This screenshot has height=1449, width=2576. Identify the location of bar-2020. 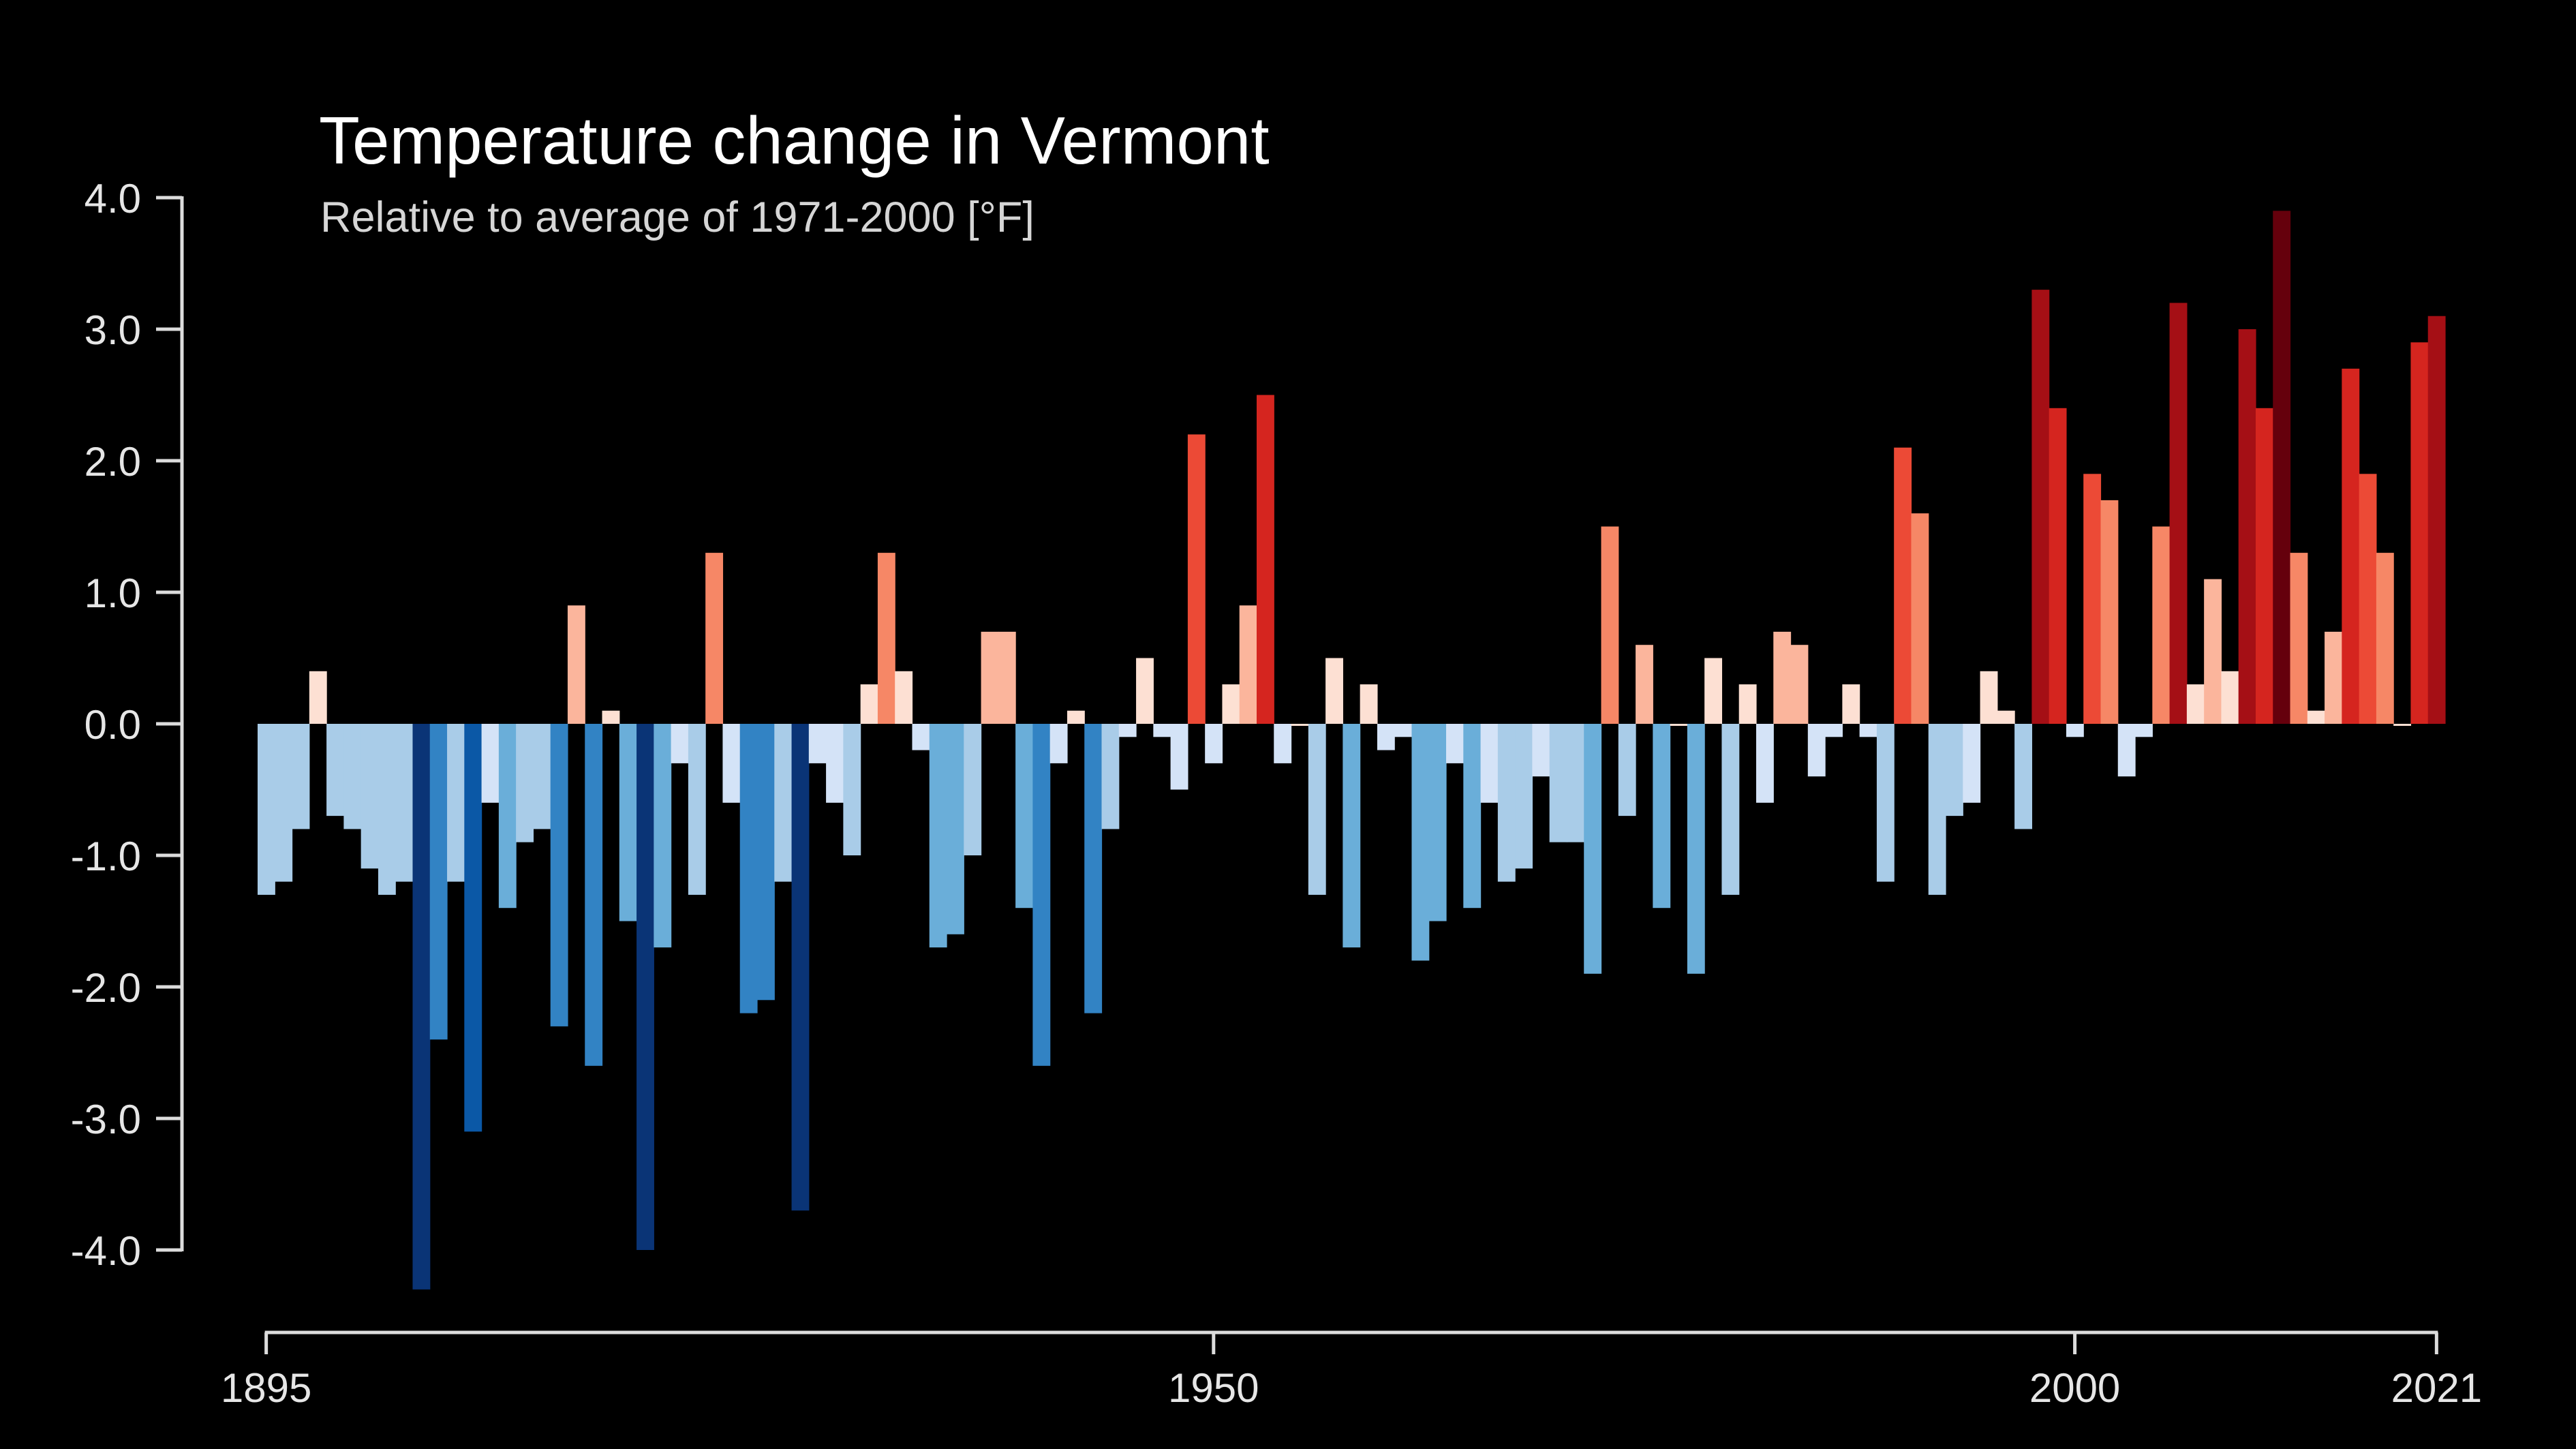
(2419, 533).